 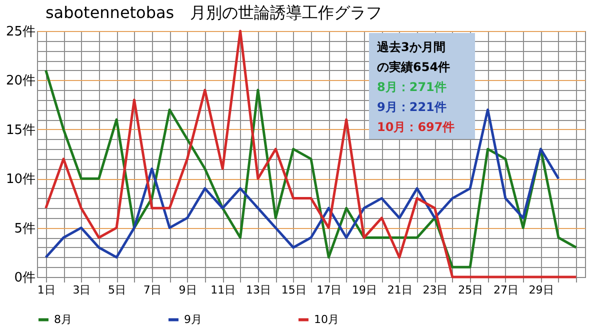 What do you see at coordinates (411, 107) in the screenshot?
I see `annotation: 9月：221件` at bounding box center [411, 107].